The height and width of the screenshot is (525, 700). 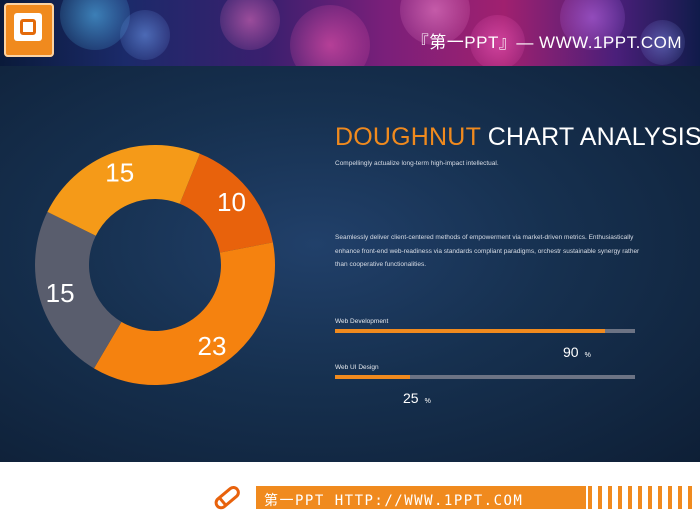 I want to click on progress-fill-web-development, so click(x=470, y=331).